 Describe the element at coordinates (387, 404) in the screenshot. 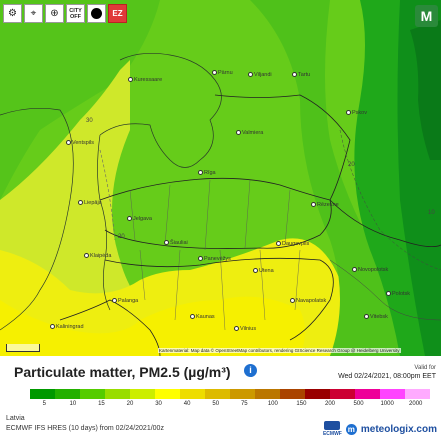

I see `color-scale-tick: 1000` at that location.